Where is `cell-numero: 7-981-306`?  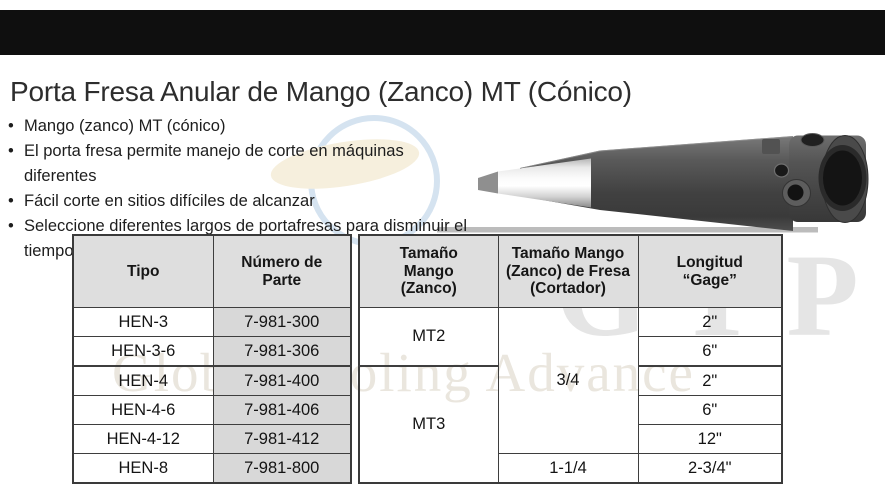 cell-numero: 7-981-306 is located at coordinates (282, 351).